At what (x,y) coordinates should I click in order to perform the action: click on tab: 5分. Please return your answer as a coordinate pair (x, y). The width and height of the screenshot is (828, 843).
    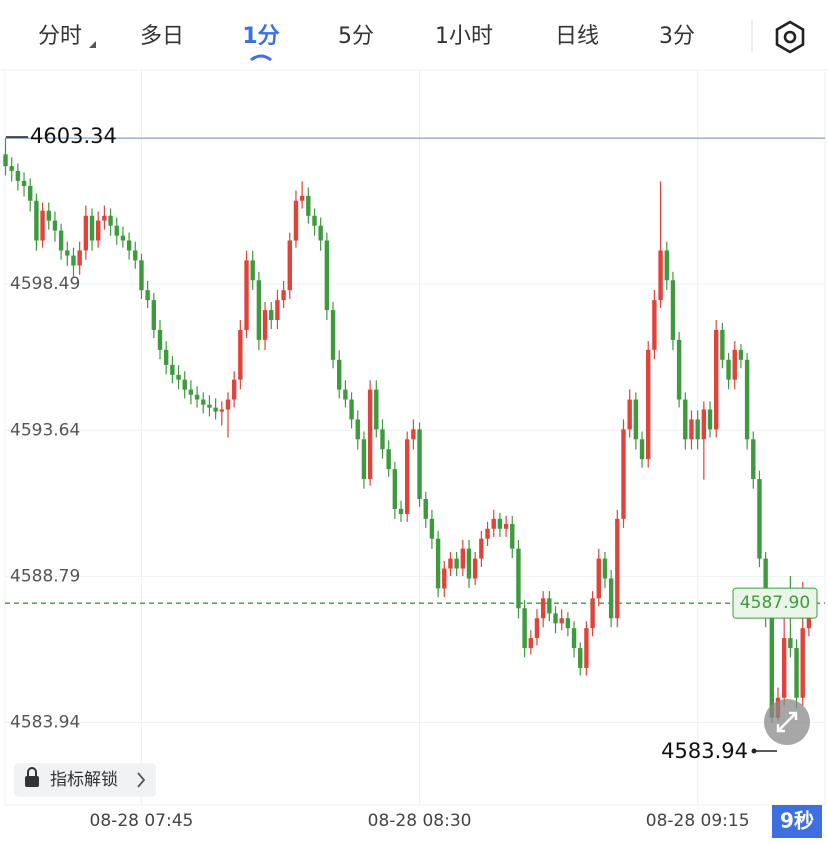
    Looking at the image, I should click on (356, 36).